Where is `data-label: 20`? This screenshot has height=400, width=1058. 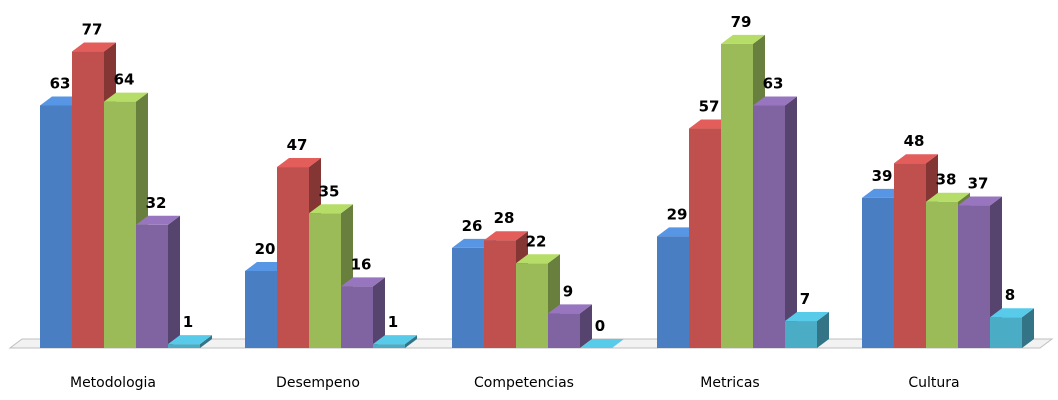
data-label: 20 is located at coordinates (265, 249).